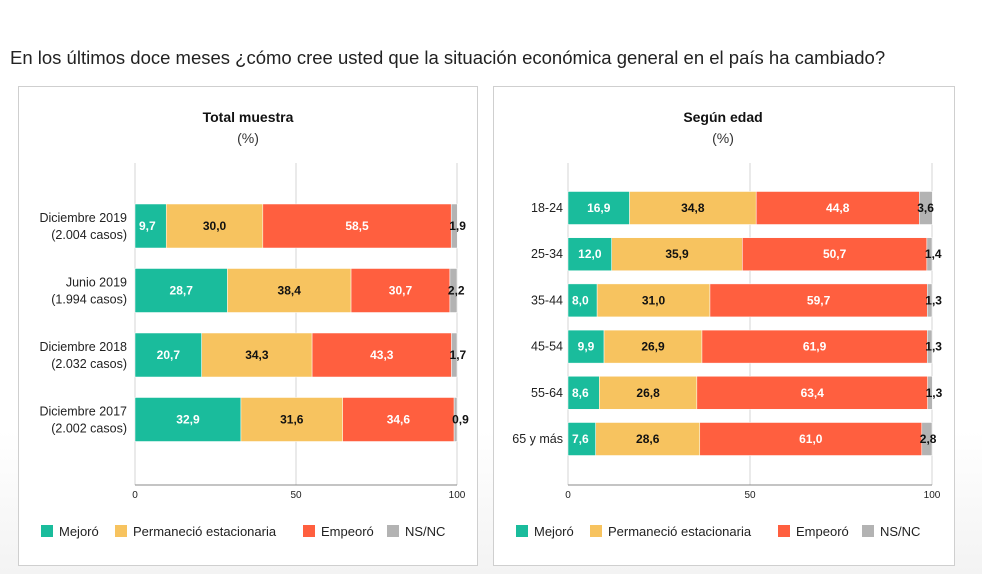 The width and height of the screenshot is (982, 574). What do you see at coordinates (547, 254) in the screenshot?
I see `category-label: 25-34` at bounding box center [547, 254].